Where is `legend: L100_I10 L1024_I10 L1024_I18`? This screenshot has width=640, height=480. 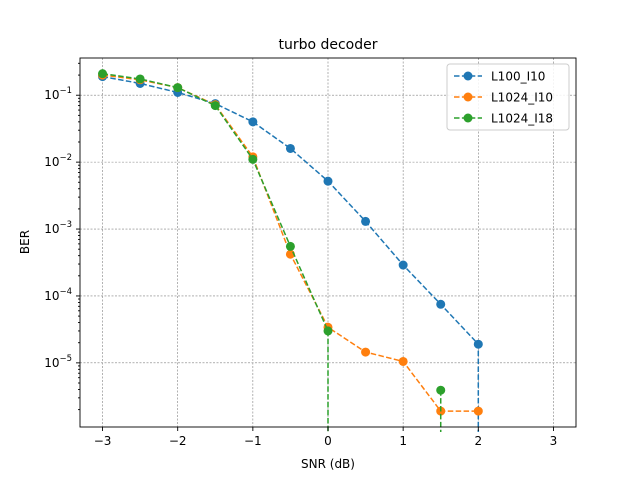
legend: L100_I10 L1024_I10 L1024_I18 is located at coordinates (508, 97).